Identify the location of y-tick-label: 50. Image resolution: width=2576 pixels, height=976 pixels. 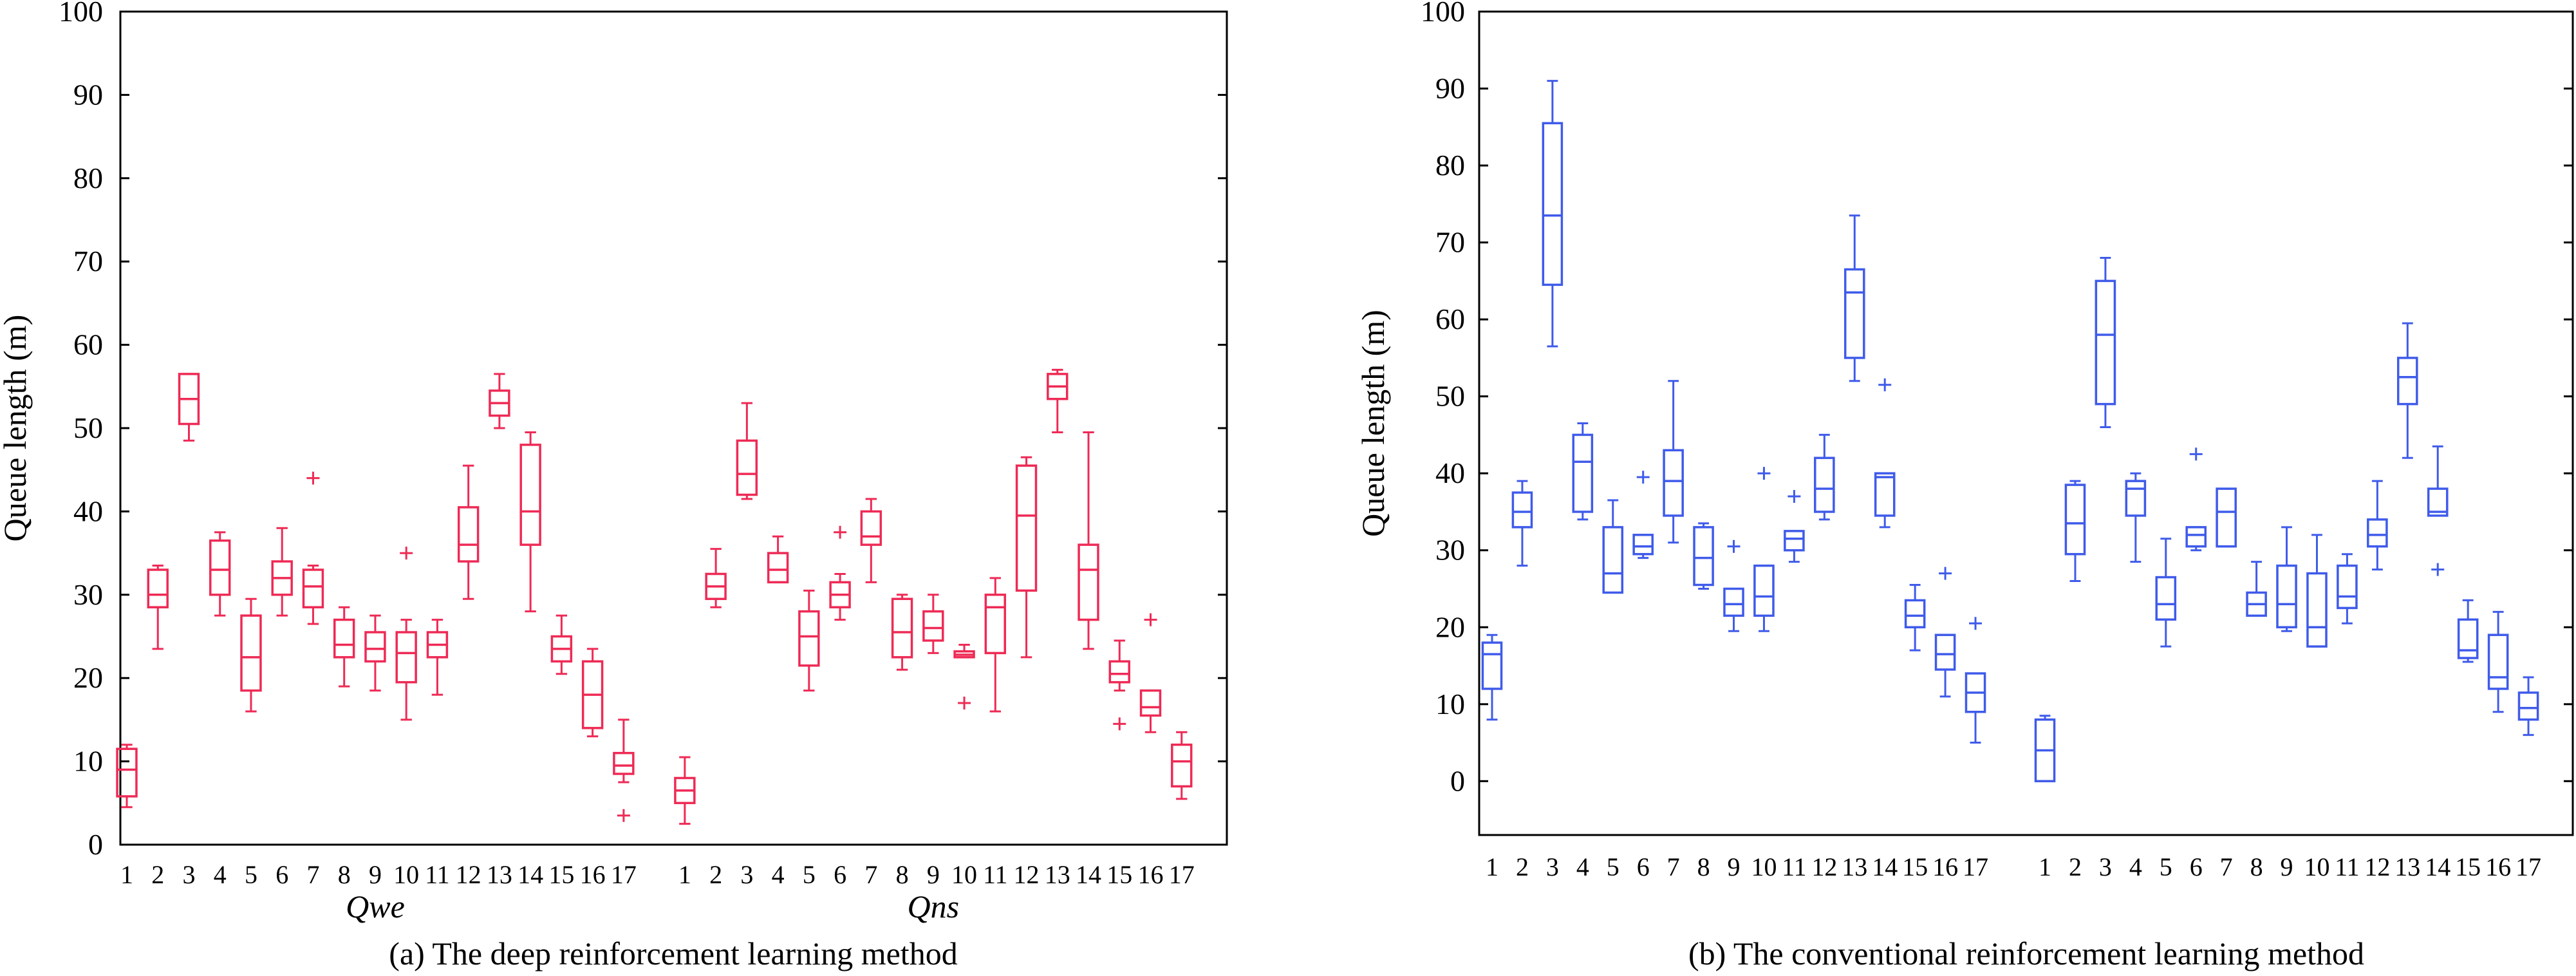
(1450, 396).